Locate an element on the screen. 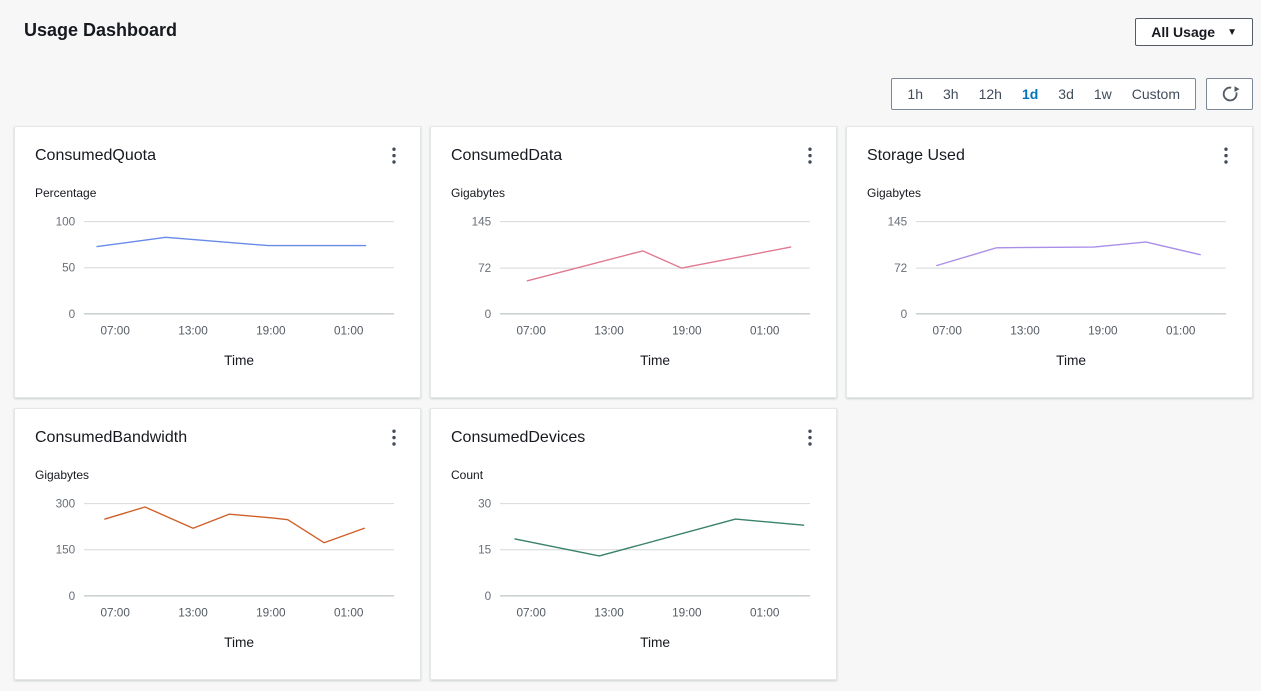  refresh-icon is located at coordinates (1231, 94).